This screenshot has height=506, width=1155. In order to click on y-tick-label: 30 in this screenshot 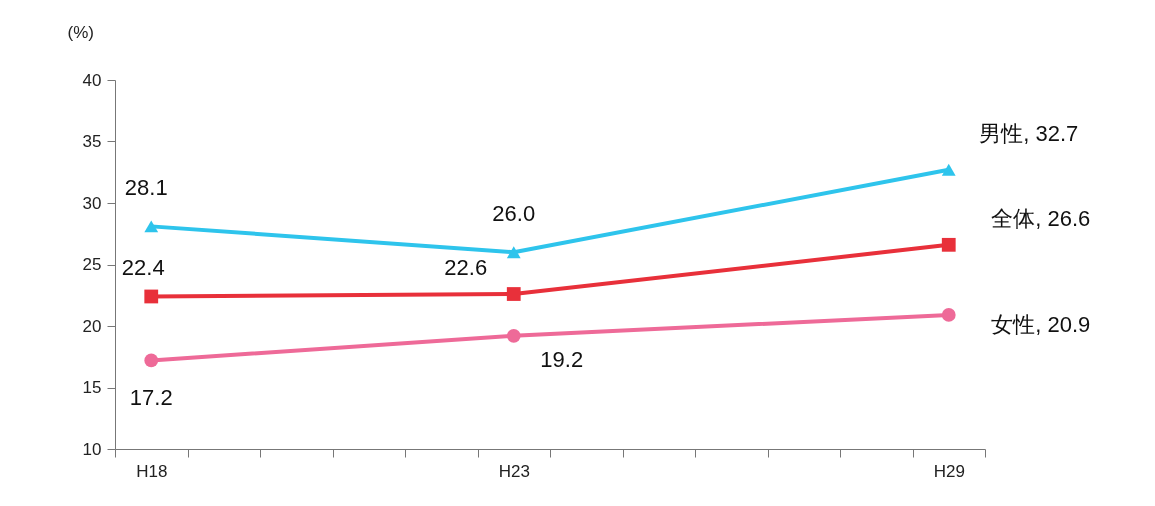, I will do `click(92, 203)`.